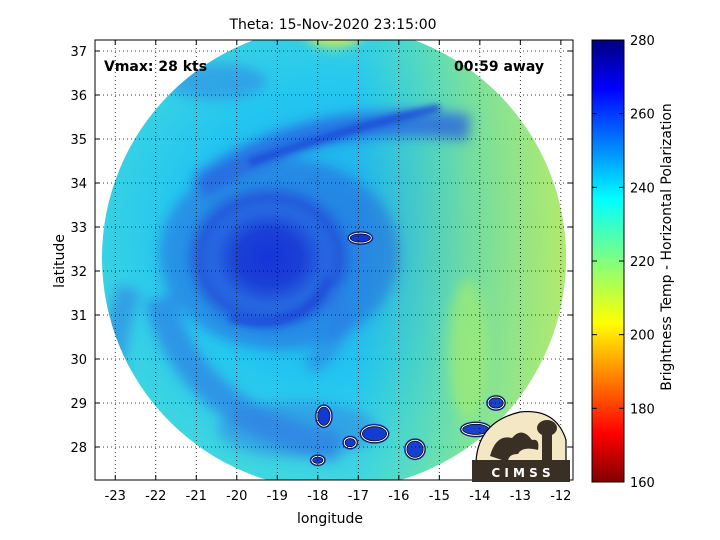 Image resolution: width=720 pixels, height=540 pixels. Describe the element at coordinates (236, 496) in the screenshot. I see `x-tick-label: -20` at that location.